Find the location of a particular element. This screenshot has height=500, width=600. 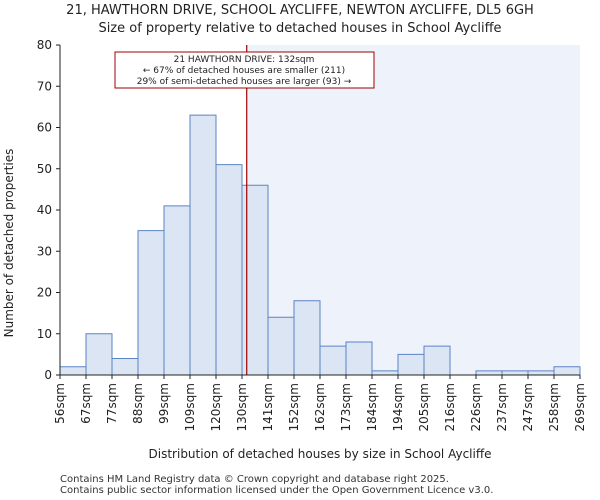

annotation-border is located at coordinates (244, 70).